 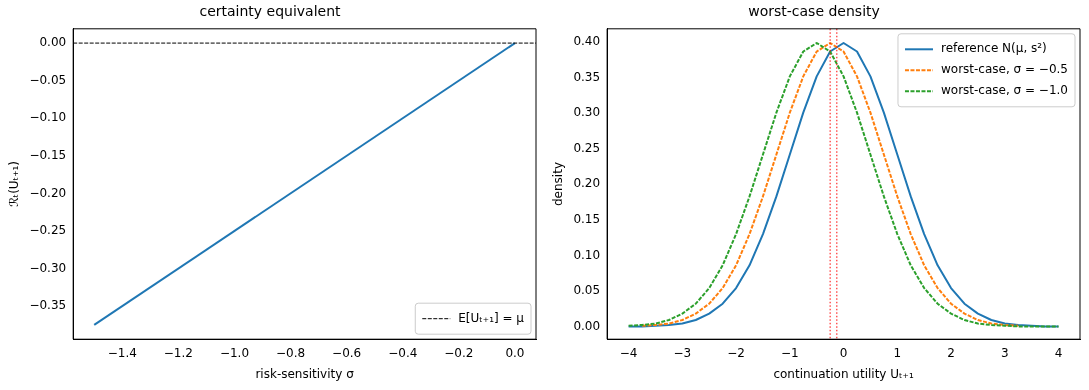 I want to click on x-tick-label: −1.0, so click(x=234, y=352).